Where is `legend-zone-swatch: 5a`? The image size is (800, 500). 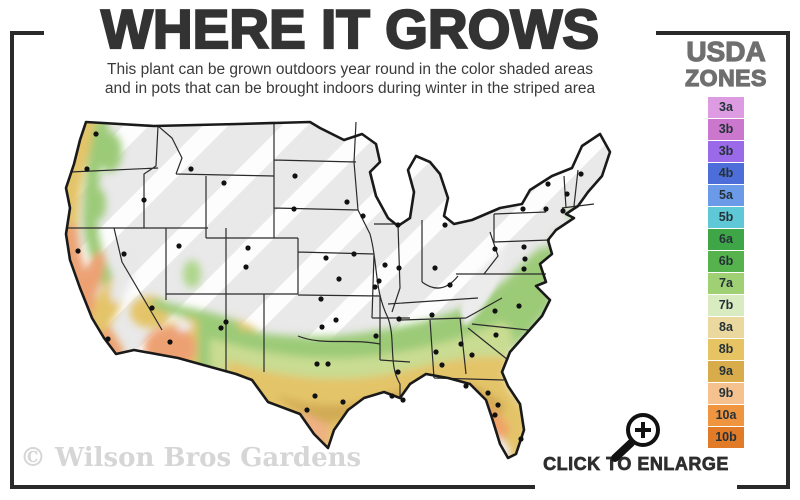 legend-zone-swatch: 5a is located at coordinates (726, 195).